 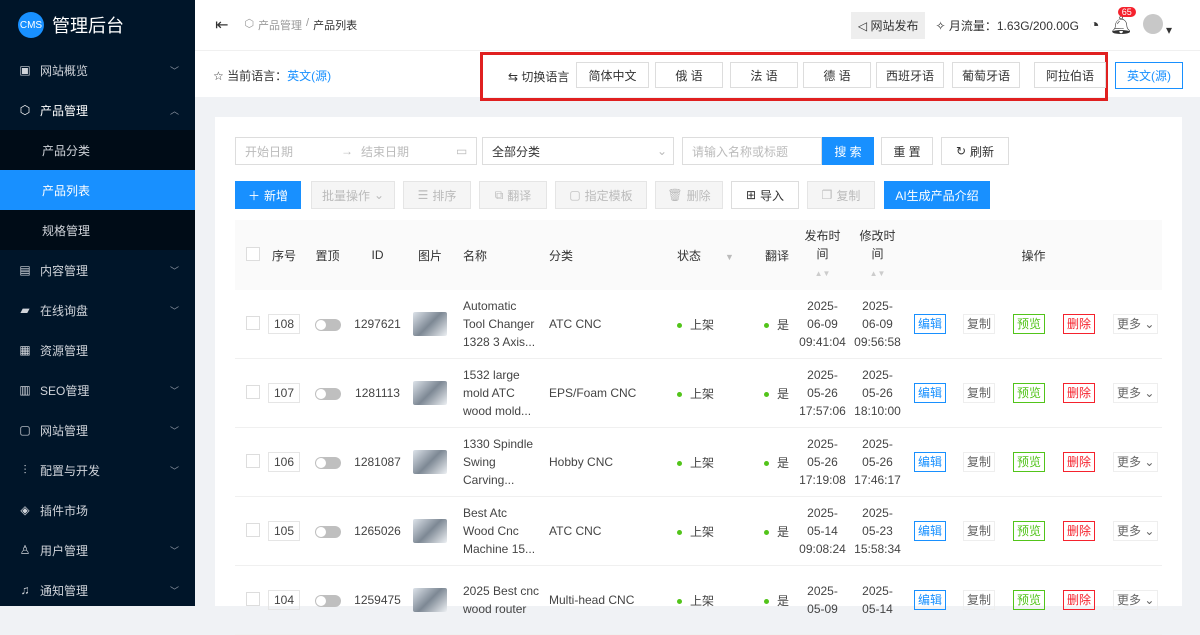 I want to click on logo: CMS 管理后台, so click(x=97, y=25).